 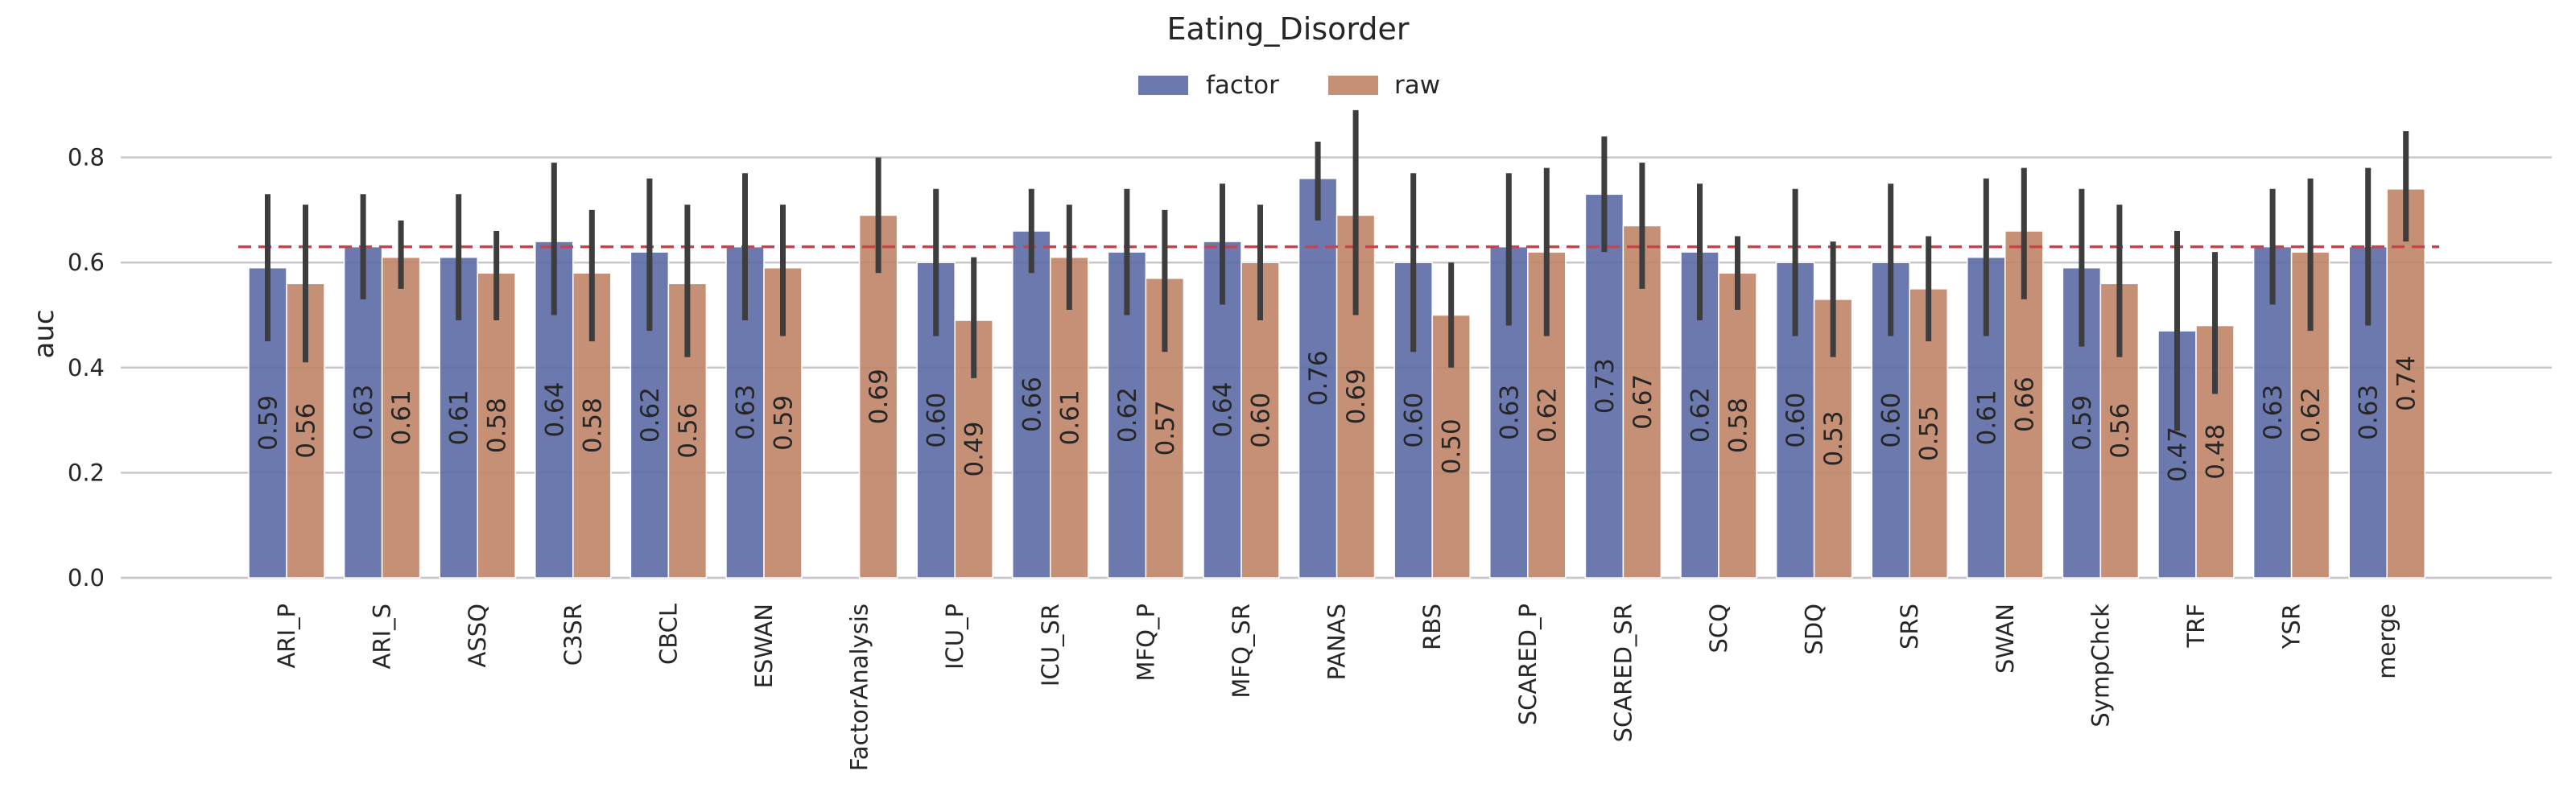 I want to click on chart-title: Eating_Disorder, so click(x=1288, y=29).